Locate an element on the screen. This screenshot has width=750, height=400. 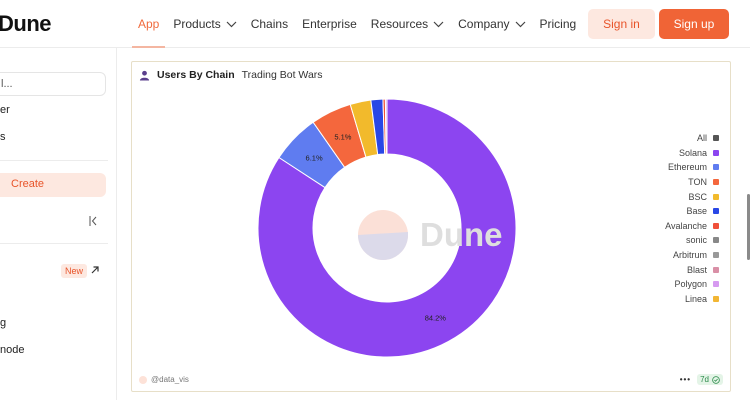
legend-label: BSC is located at coordinates (697, 196).